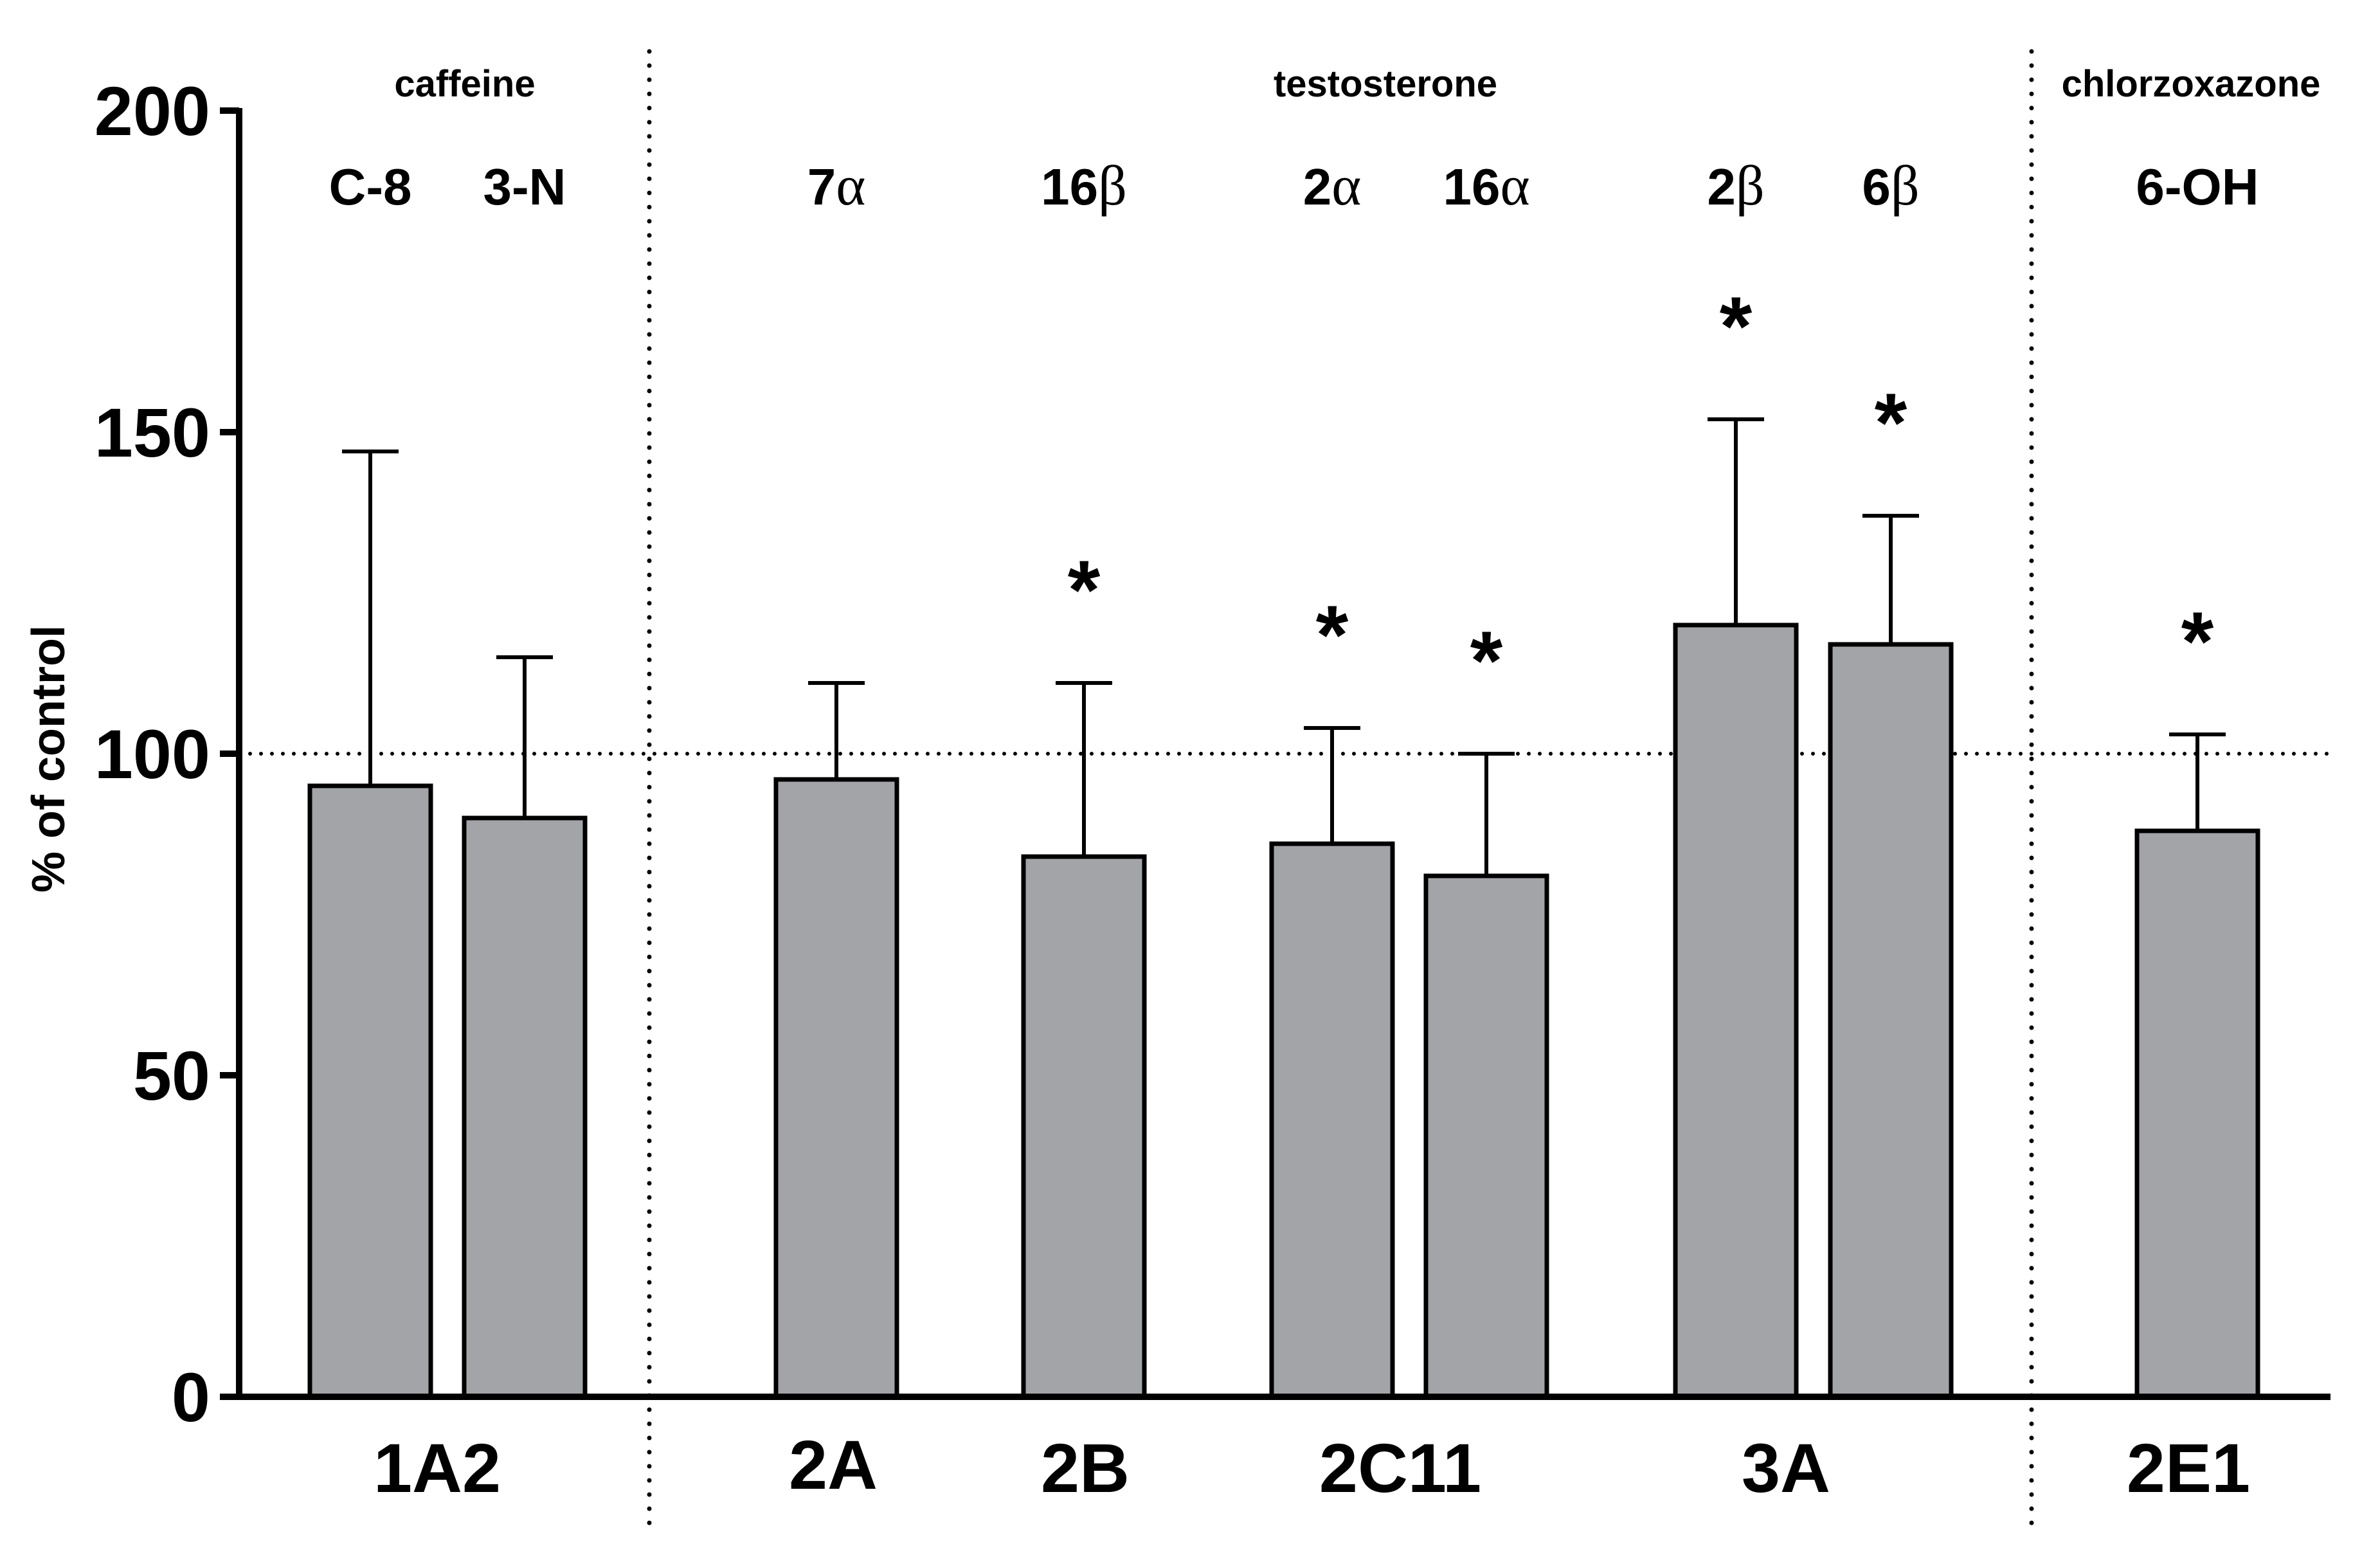  Describe the element at coordinates (370, 186) in the screenshot. I see `metabolite-label-C-8: C-8` at that location.